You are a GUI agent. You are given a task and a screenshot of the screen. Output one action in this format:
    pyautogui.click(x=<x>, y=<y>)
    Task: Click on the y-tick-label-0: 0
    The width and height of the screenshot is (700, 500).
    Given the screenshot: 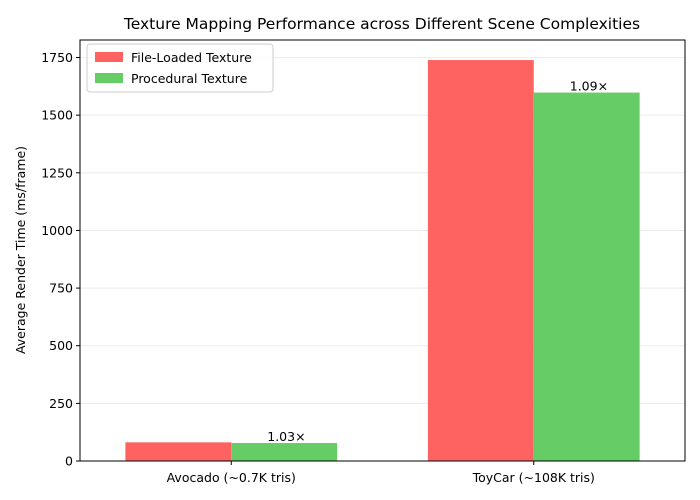 What is the action you would take?
    pyautogui.click(x=69, y=461)
    